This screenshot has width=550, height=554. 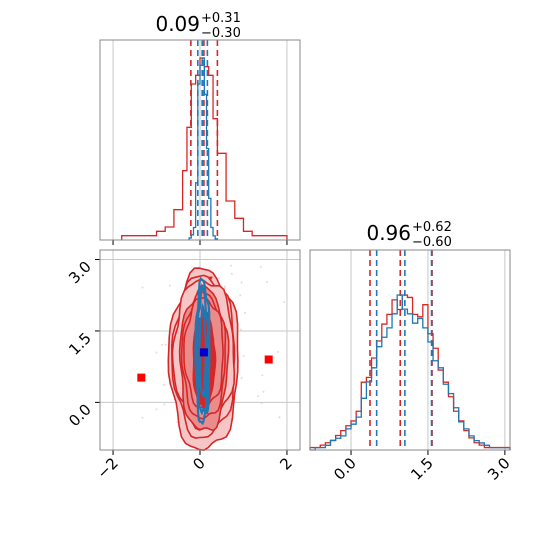 What do you see at coordinates (432, 242) in the screenshot?
I see `param1-title-minus: −0.60` at bounding box center [432, 242].